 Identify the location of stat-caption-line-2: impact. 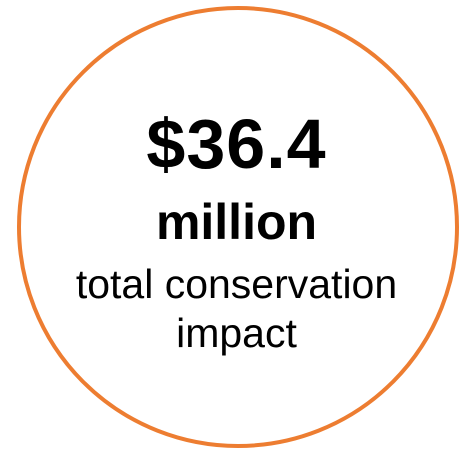
(236, 333).